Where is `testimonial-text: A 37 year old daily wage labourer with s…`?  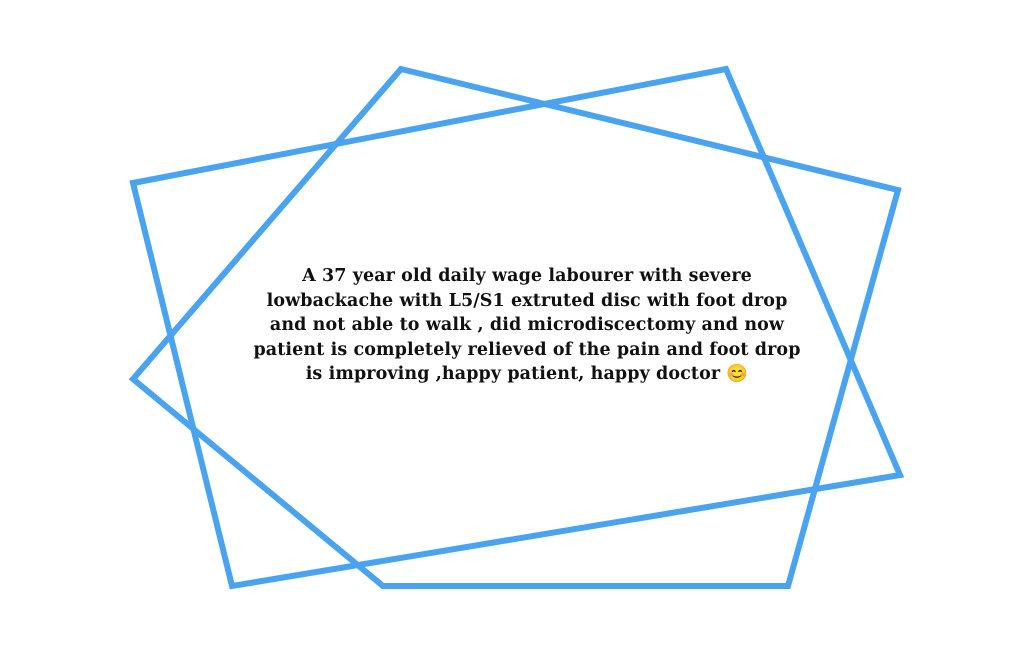 testimonial-text: A 37 year old daily wage labourer with s… is located at coordinates (527, 325).